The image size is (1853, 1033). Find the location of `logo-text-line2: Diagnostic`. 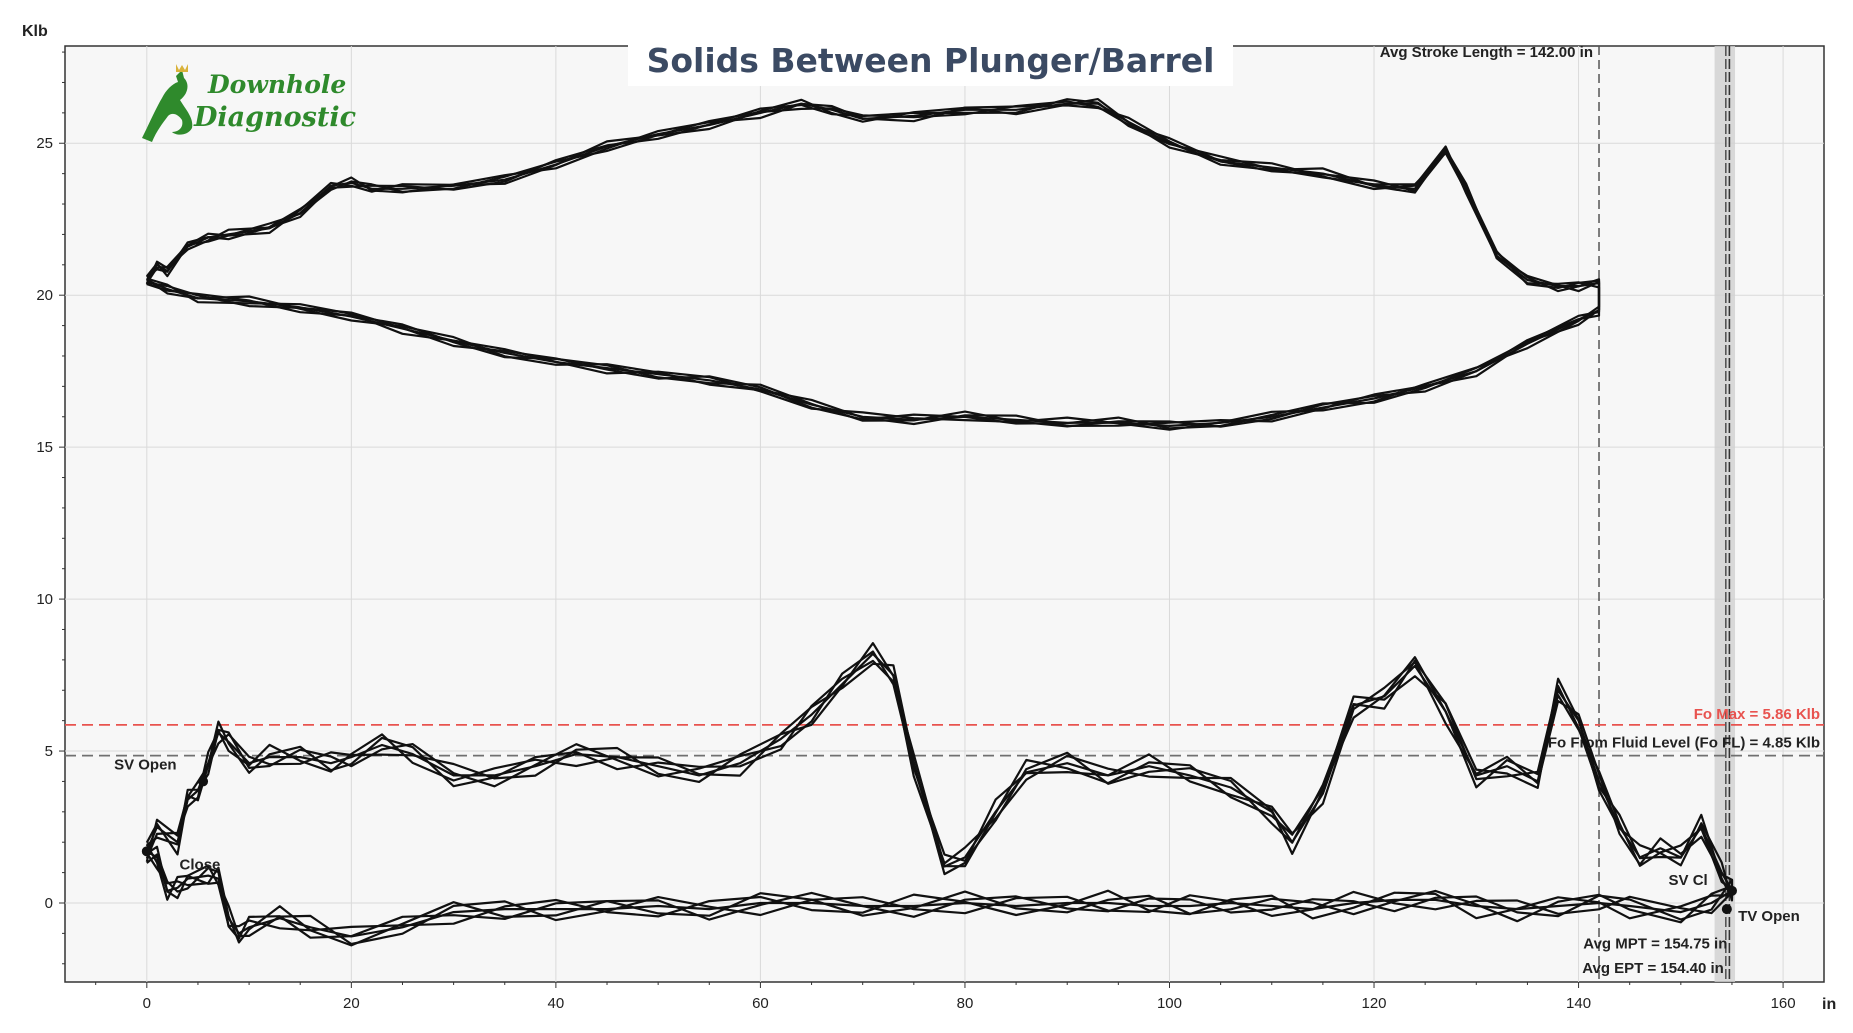

logo-text-line2: Diagnostic is located at coordinates (275, 117).